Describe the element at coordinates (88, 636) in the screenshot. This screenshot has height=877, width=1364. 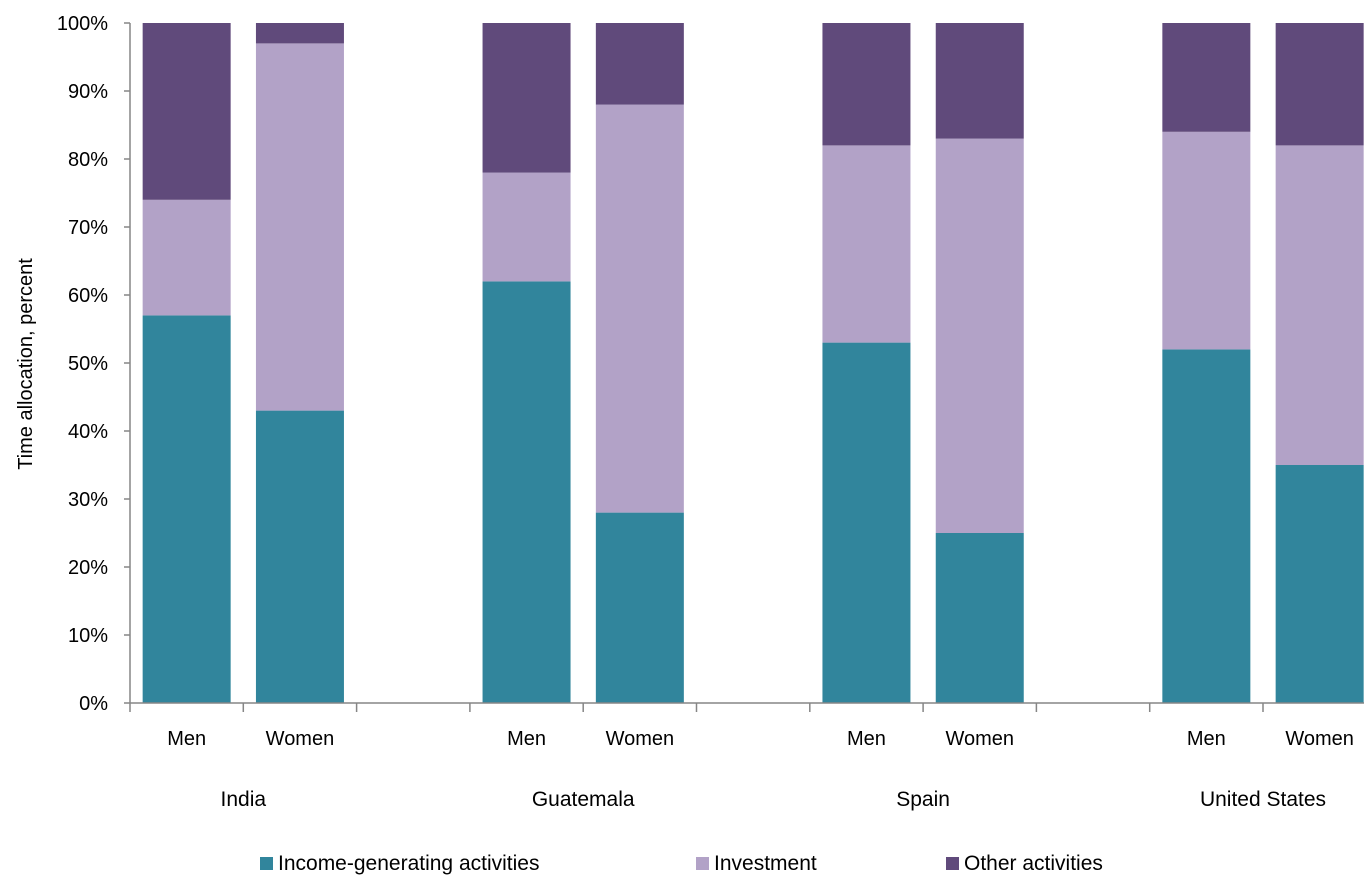
I see `y-tick-label: 10%` at that location.